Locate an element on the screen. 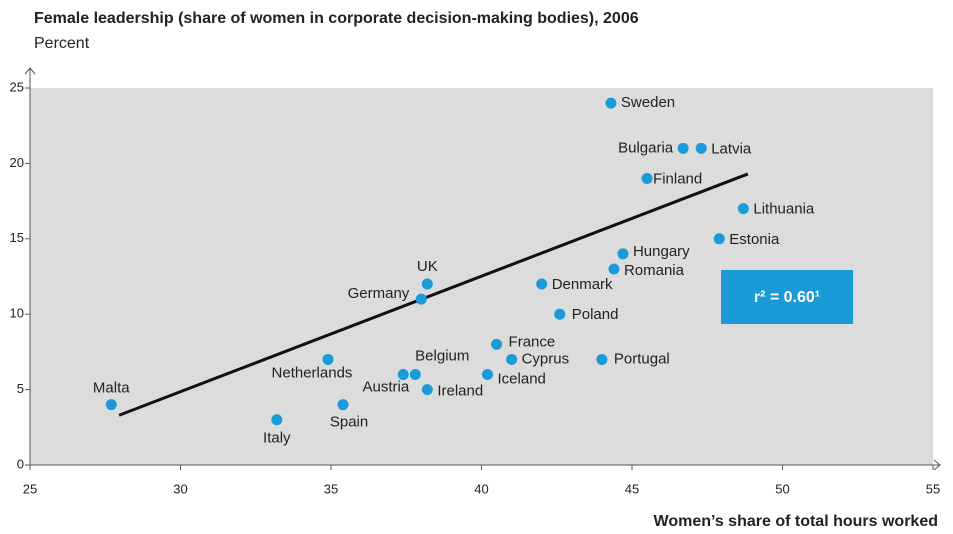 The height and width of the screenshot is (534, 953). point-label: Bulgaria is located at coordinates (646, 147).